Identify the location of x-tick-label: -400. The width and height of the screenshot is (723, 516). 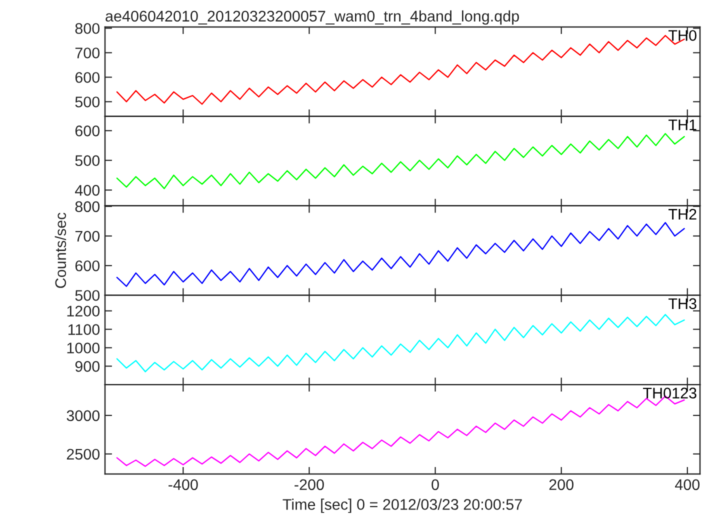
(183, 484).